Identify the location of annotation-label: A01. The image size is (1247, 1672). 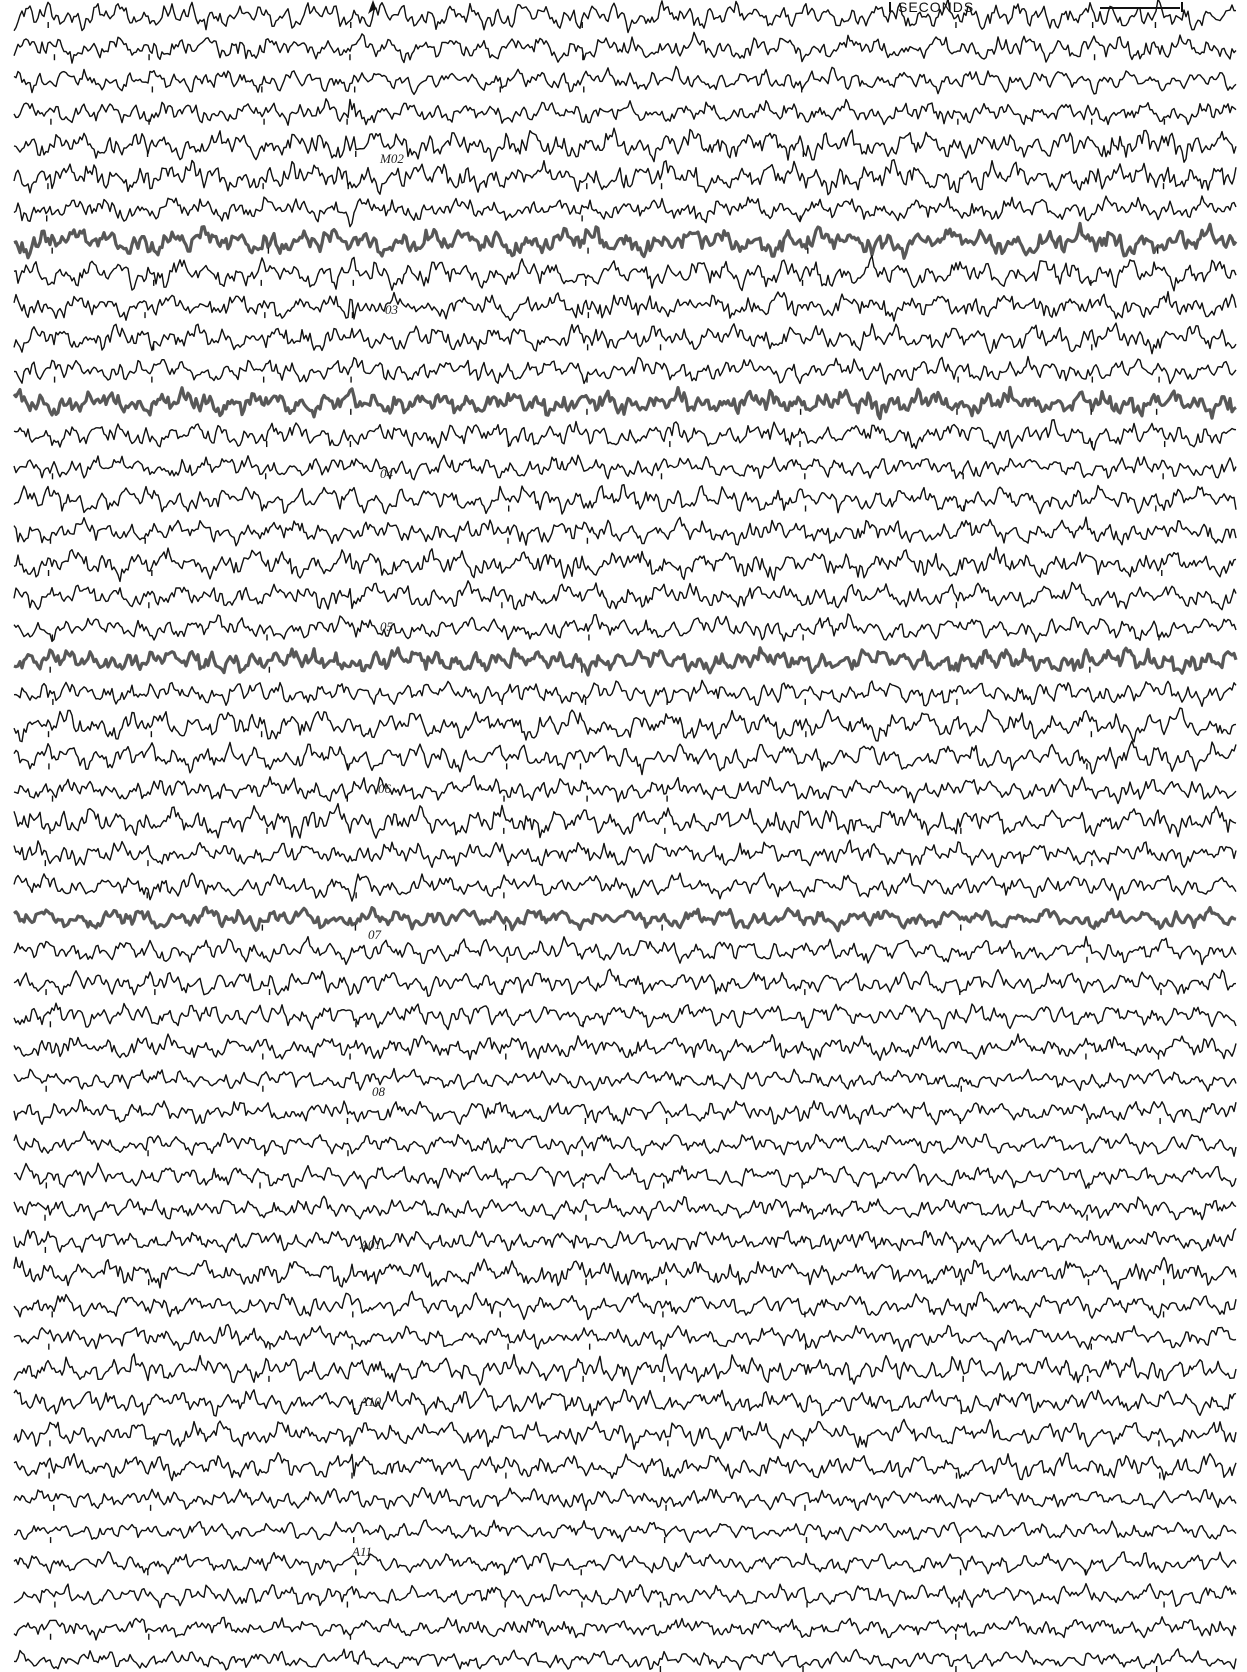
(370, 1244).